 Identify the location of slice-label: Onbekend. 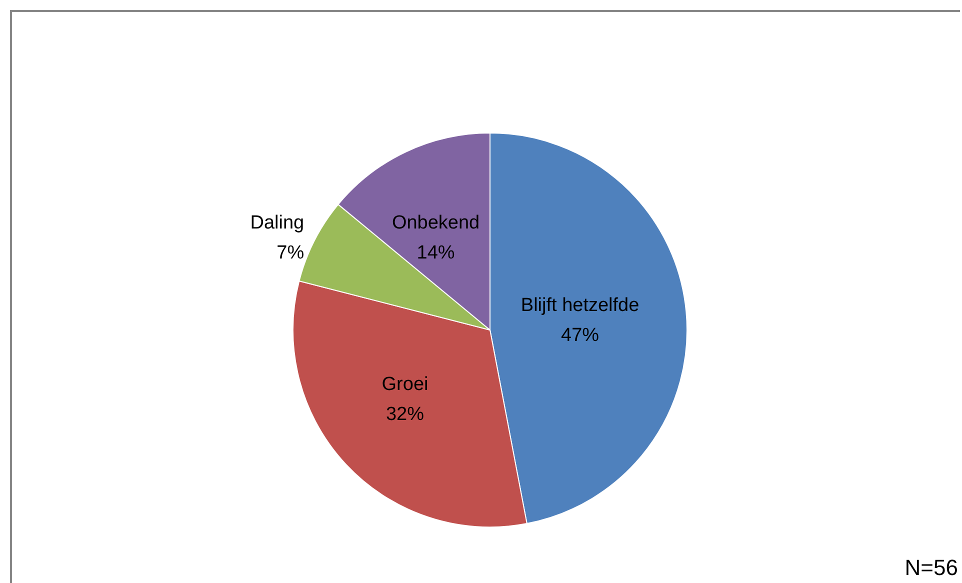
(436, 223).